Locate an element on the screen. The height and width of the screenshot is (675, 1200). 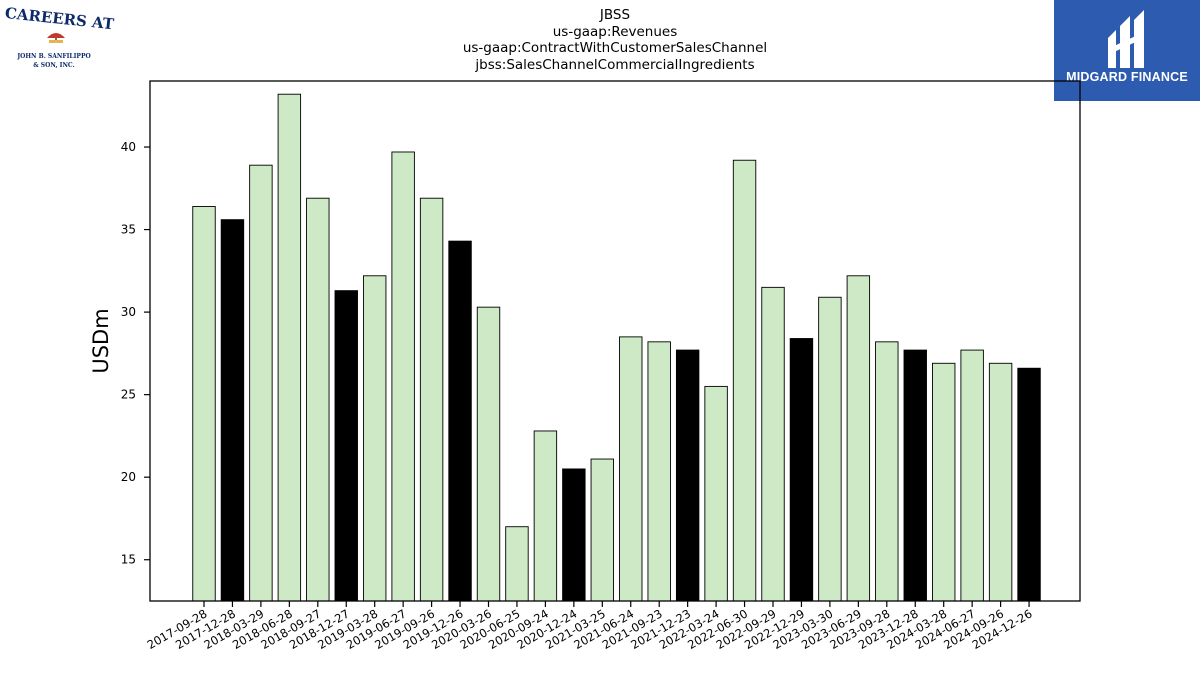
y-tick-label: 20 is located at coordinates (128, 477).